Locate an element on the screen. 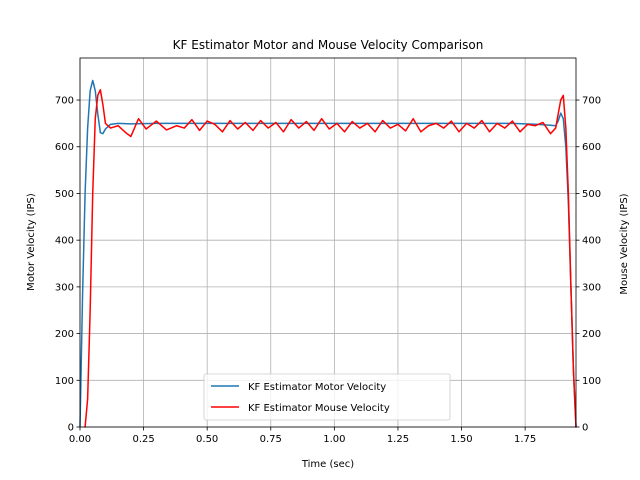 This screenshot has width=640, height=480. y-tick-label-left: 700 is located at coordinates (64, 101).